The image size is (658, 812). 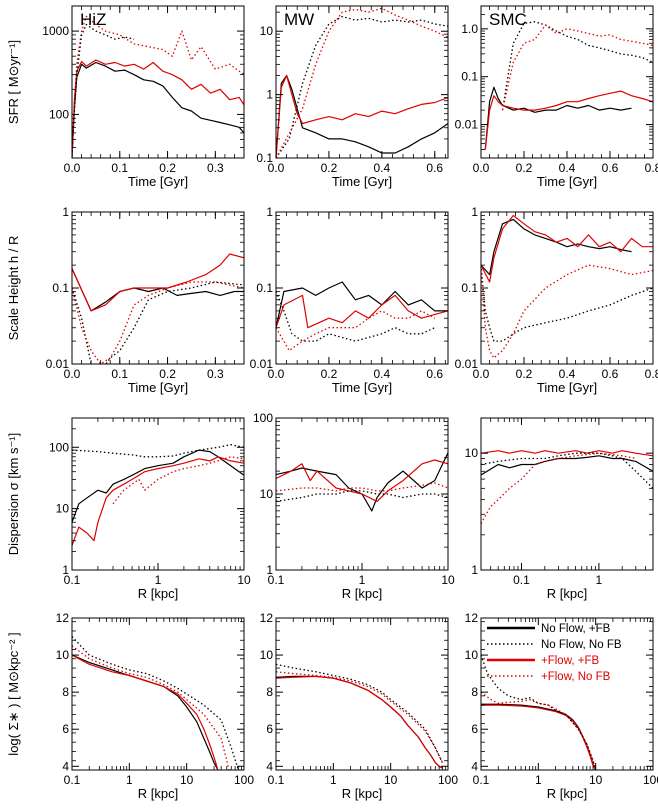 I want to click on panel-height-mw: 0.0 0.2 0.4 0.6 0.01 0.1 1 Time [Gyr], so click(x=349, y=300).